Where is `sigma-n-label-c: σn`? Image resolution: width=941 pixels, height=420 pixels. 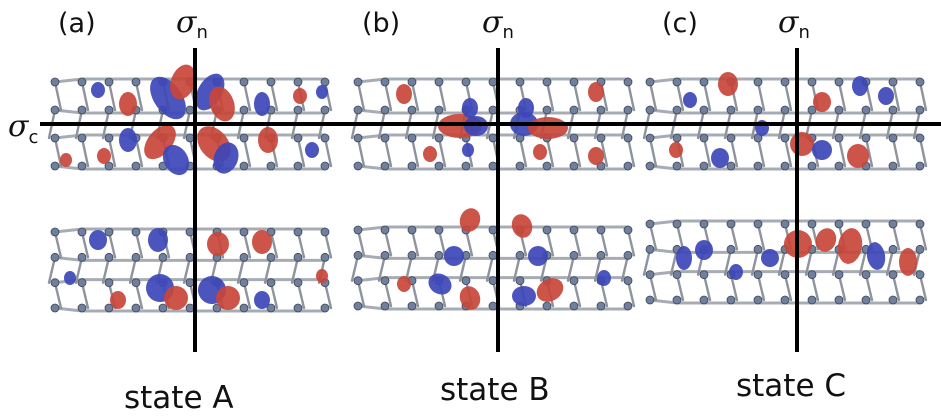
sigma-n-label-c: σn is located at coordinates (794, 24).